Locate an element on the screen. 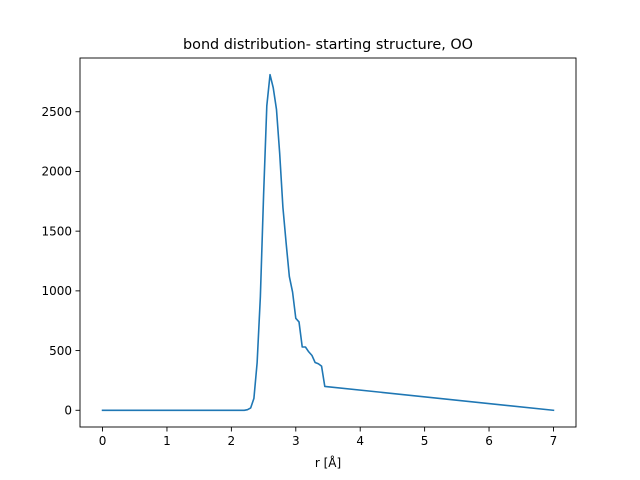  x-tick-label: 1 is located at coordinates (167, 441).